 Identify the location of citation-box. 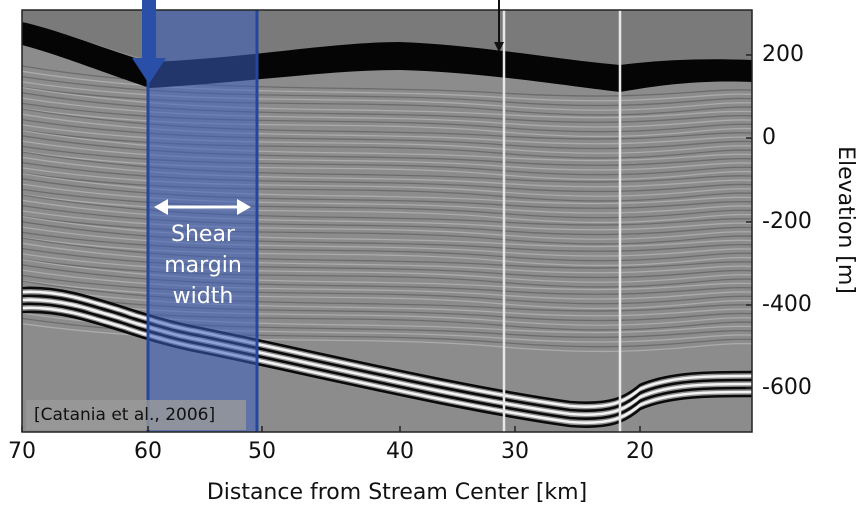
(136, 415).